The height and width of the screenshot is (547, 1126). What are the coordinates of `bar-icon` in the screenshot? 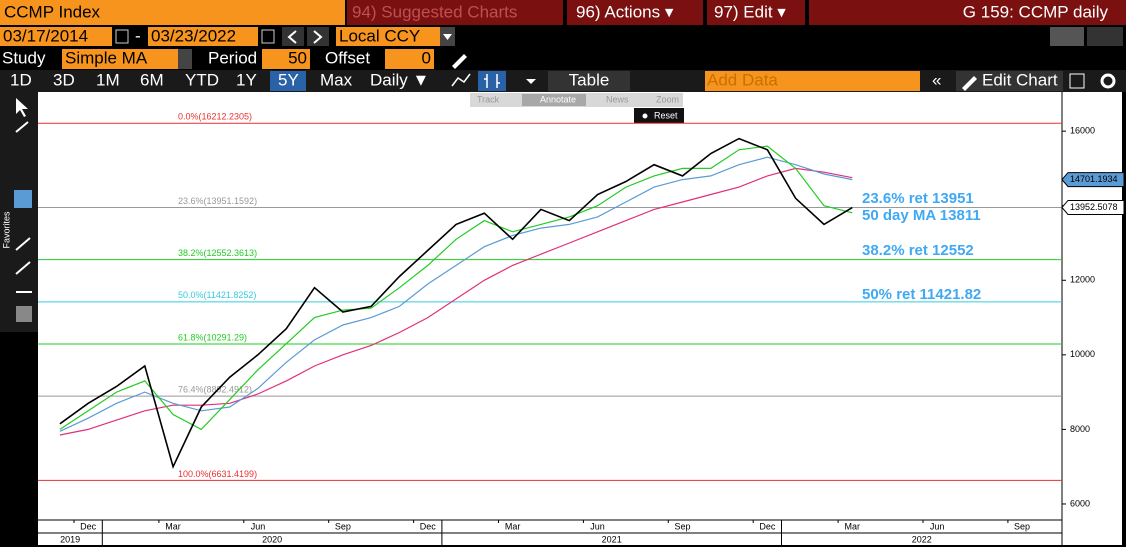 It's located at (492, 81).